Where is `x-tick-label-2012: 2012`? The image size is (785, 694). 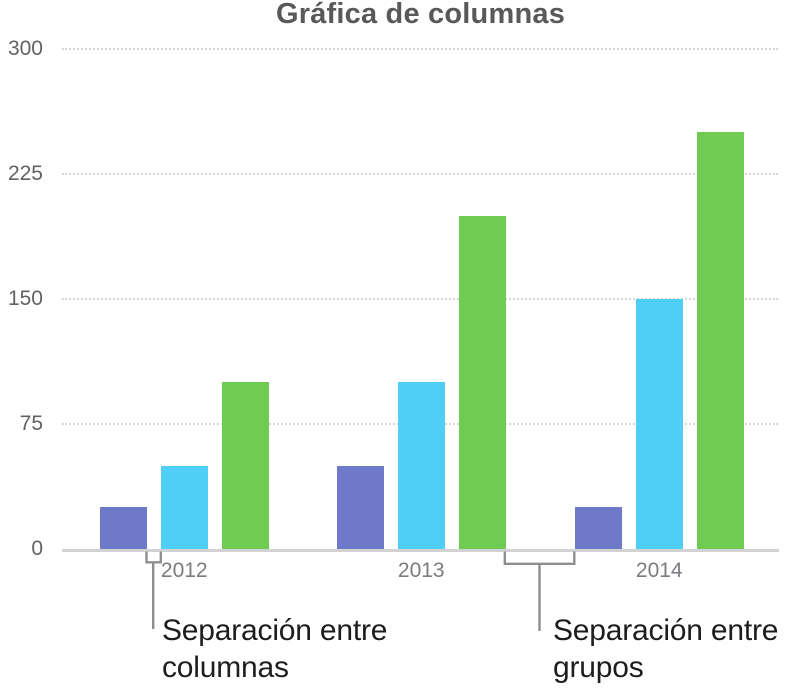 x-tick-label-2012: 2012 is located at coordinates (184, 570).